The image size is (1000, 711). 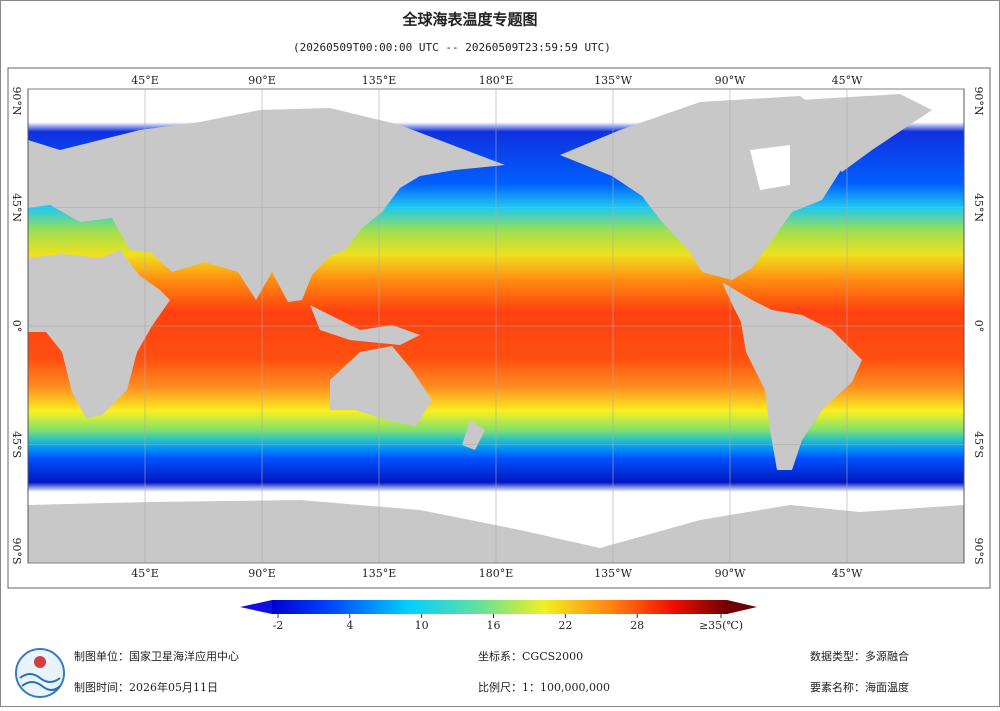 I want to click on colorbar-tick-label: 28, so click(x=637, y=625).